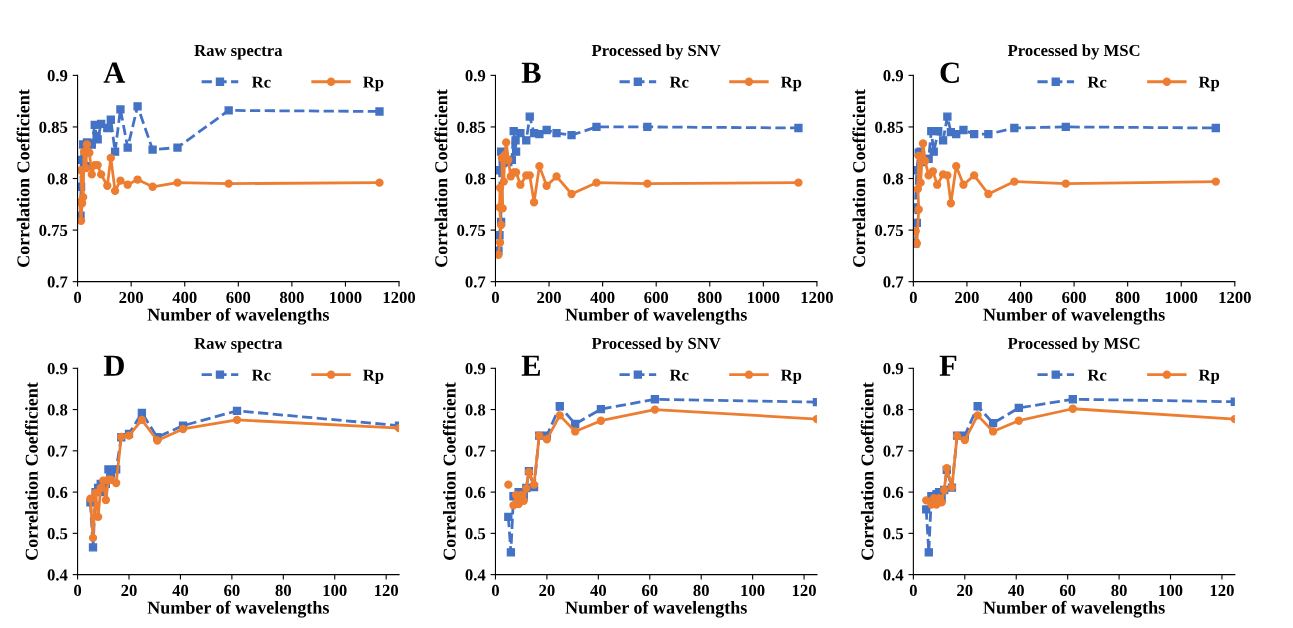 The height and width of the screenshot is (628, 1293). I want to click on annotation: E, so click(530, 365).